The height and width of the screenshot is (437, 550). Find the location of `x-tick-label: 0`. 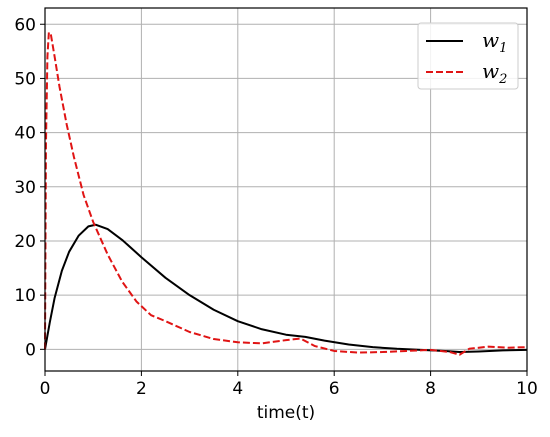

x-tick-label: 0 is located at coordinates (45, 389).